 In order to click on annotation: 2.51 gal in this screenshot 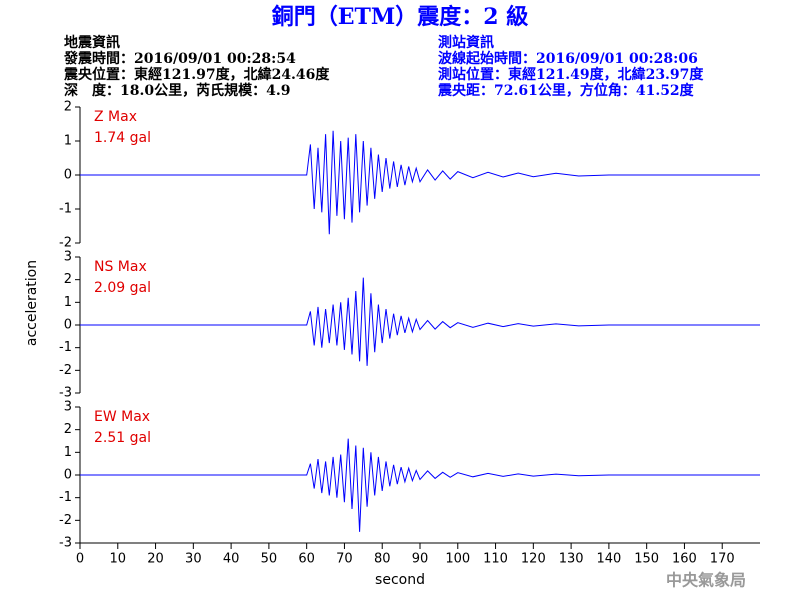, I will do `click(122, 438)`.